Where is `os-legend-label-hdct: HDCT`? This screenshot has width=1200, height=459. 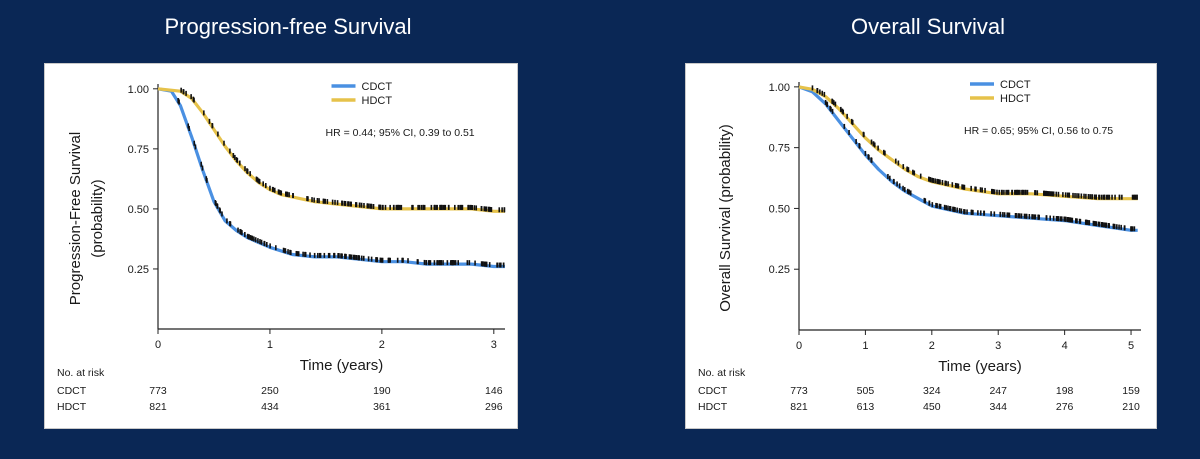
os-legend-label-hdct: HDCT is located at coordinates (1015, 99).